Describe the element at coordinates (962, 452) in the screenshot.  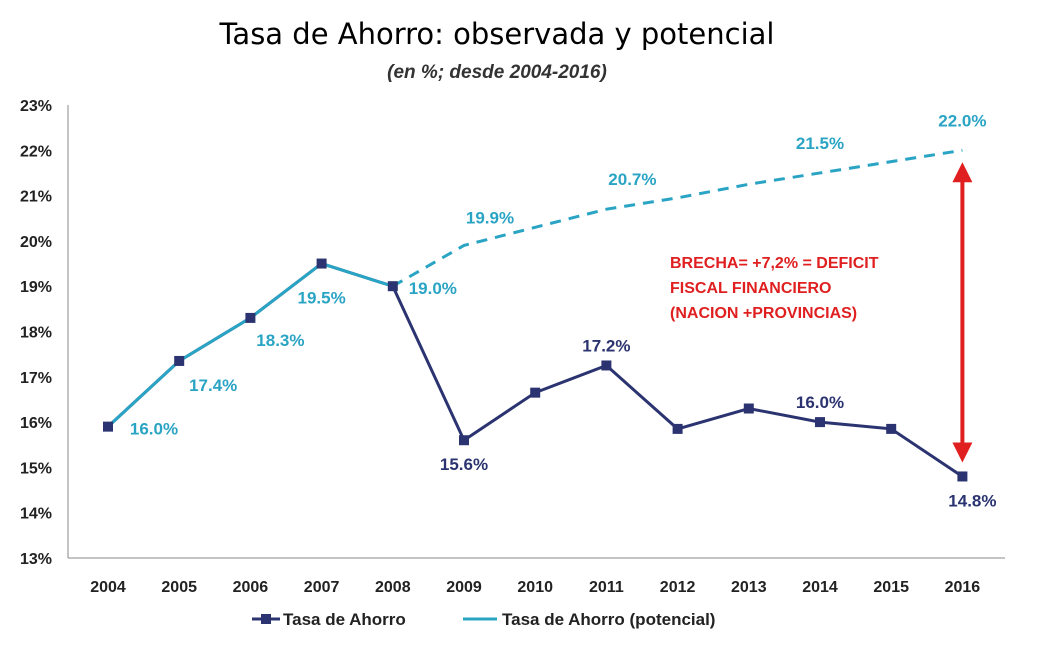
I see `gap-arrow-head-down` at that location.